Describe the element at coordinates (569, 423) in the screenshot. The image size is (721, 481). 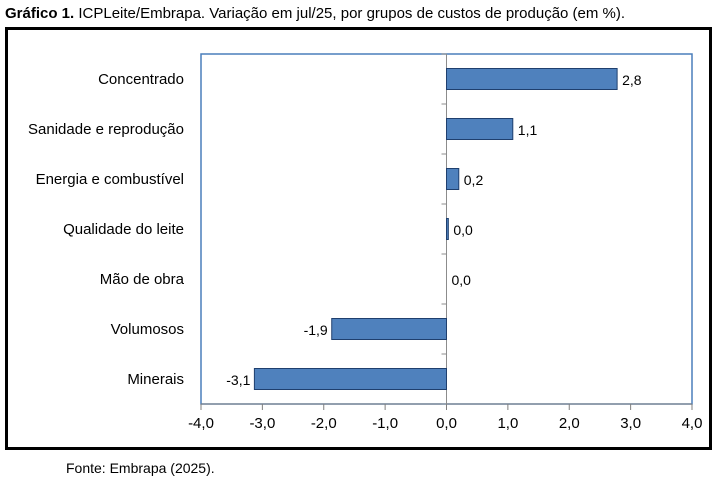
I see `x-tick-label: 2,0` at that location.